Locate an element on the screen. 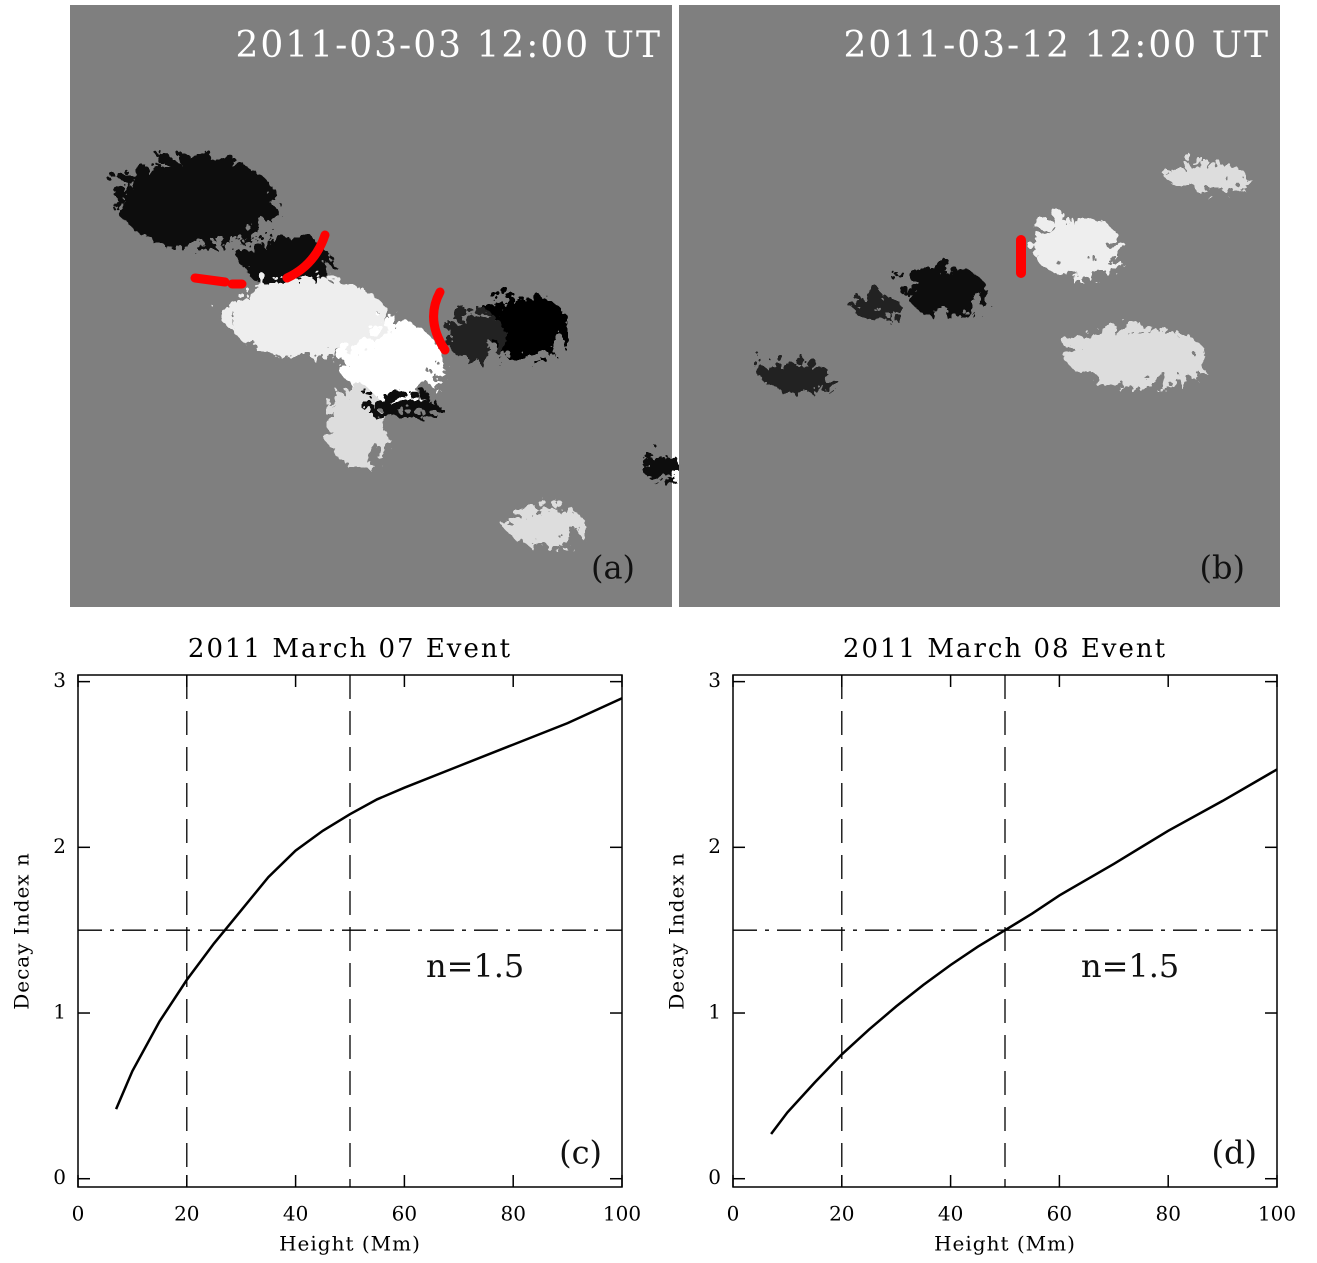 Image resolution: width=1317 pixels, height=1263 pixels. chart-title: 2011 March 07 Event is located at coordinates (350, 649).